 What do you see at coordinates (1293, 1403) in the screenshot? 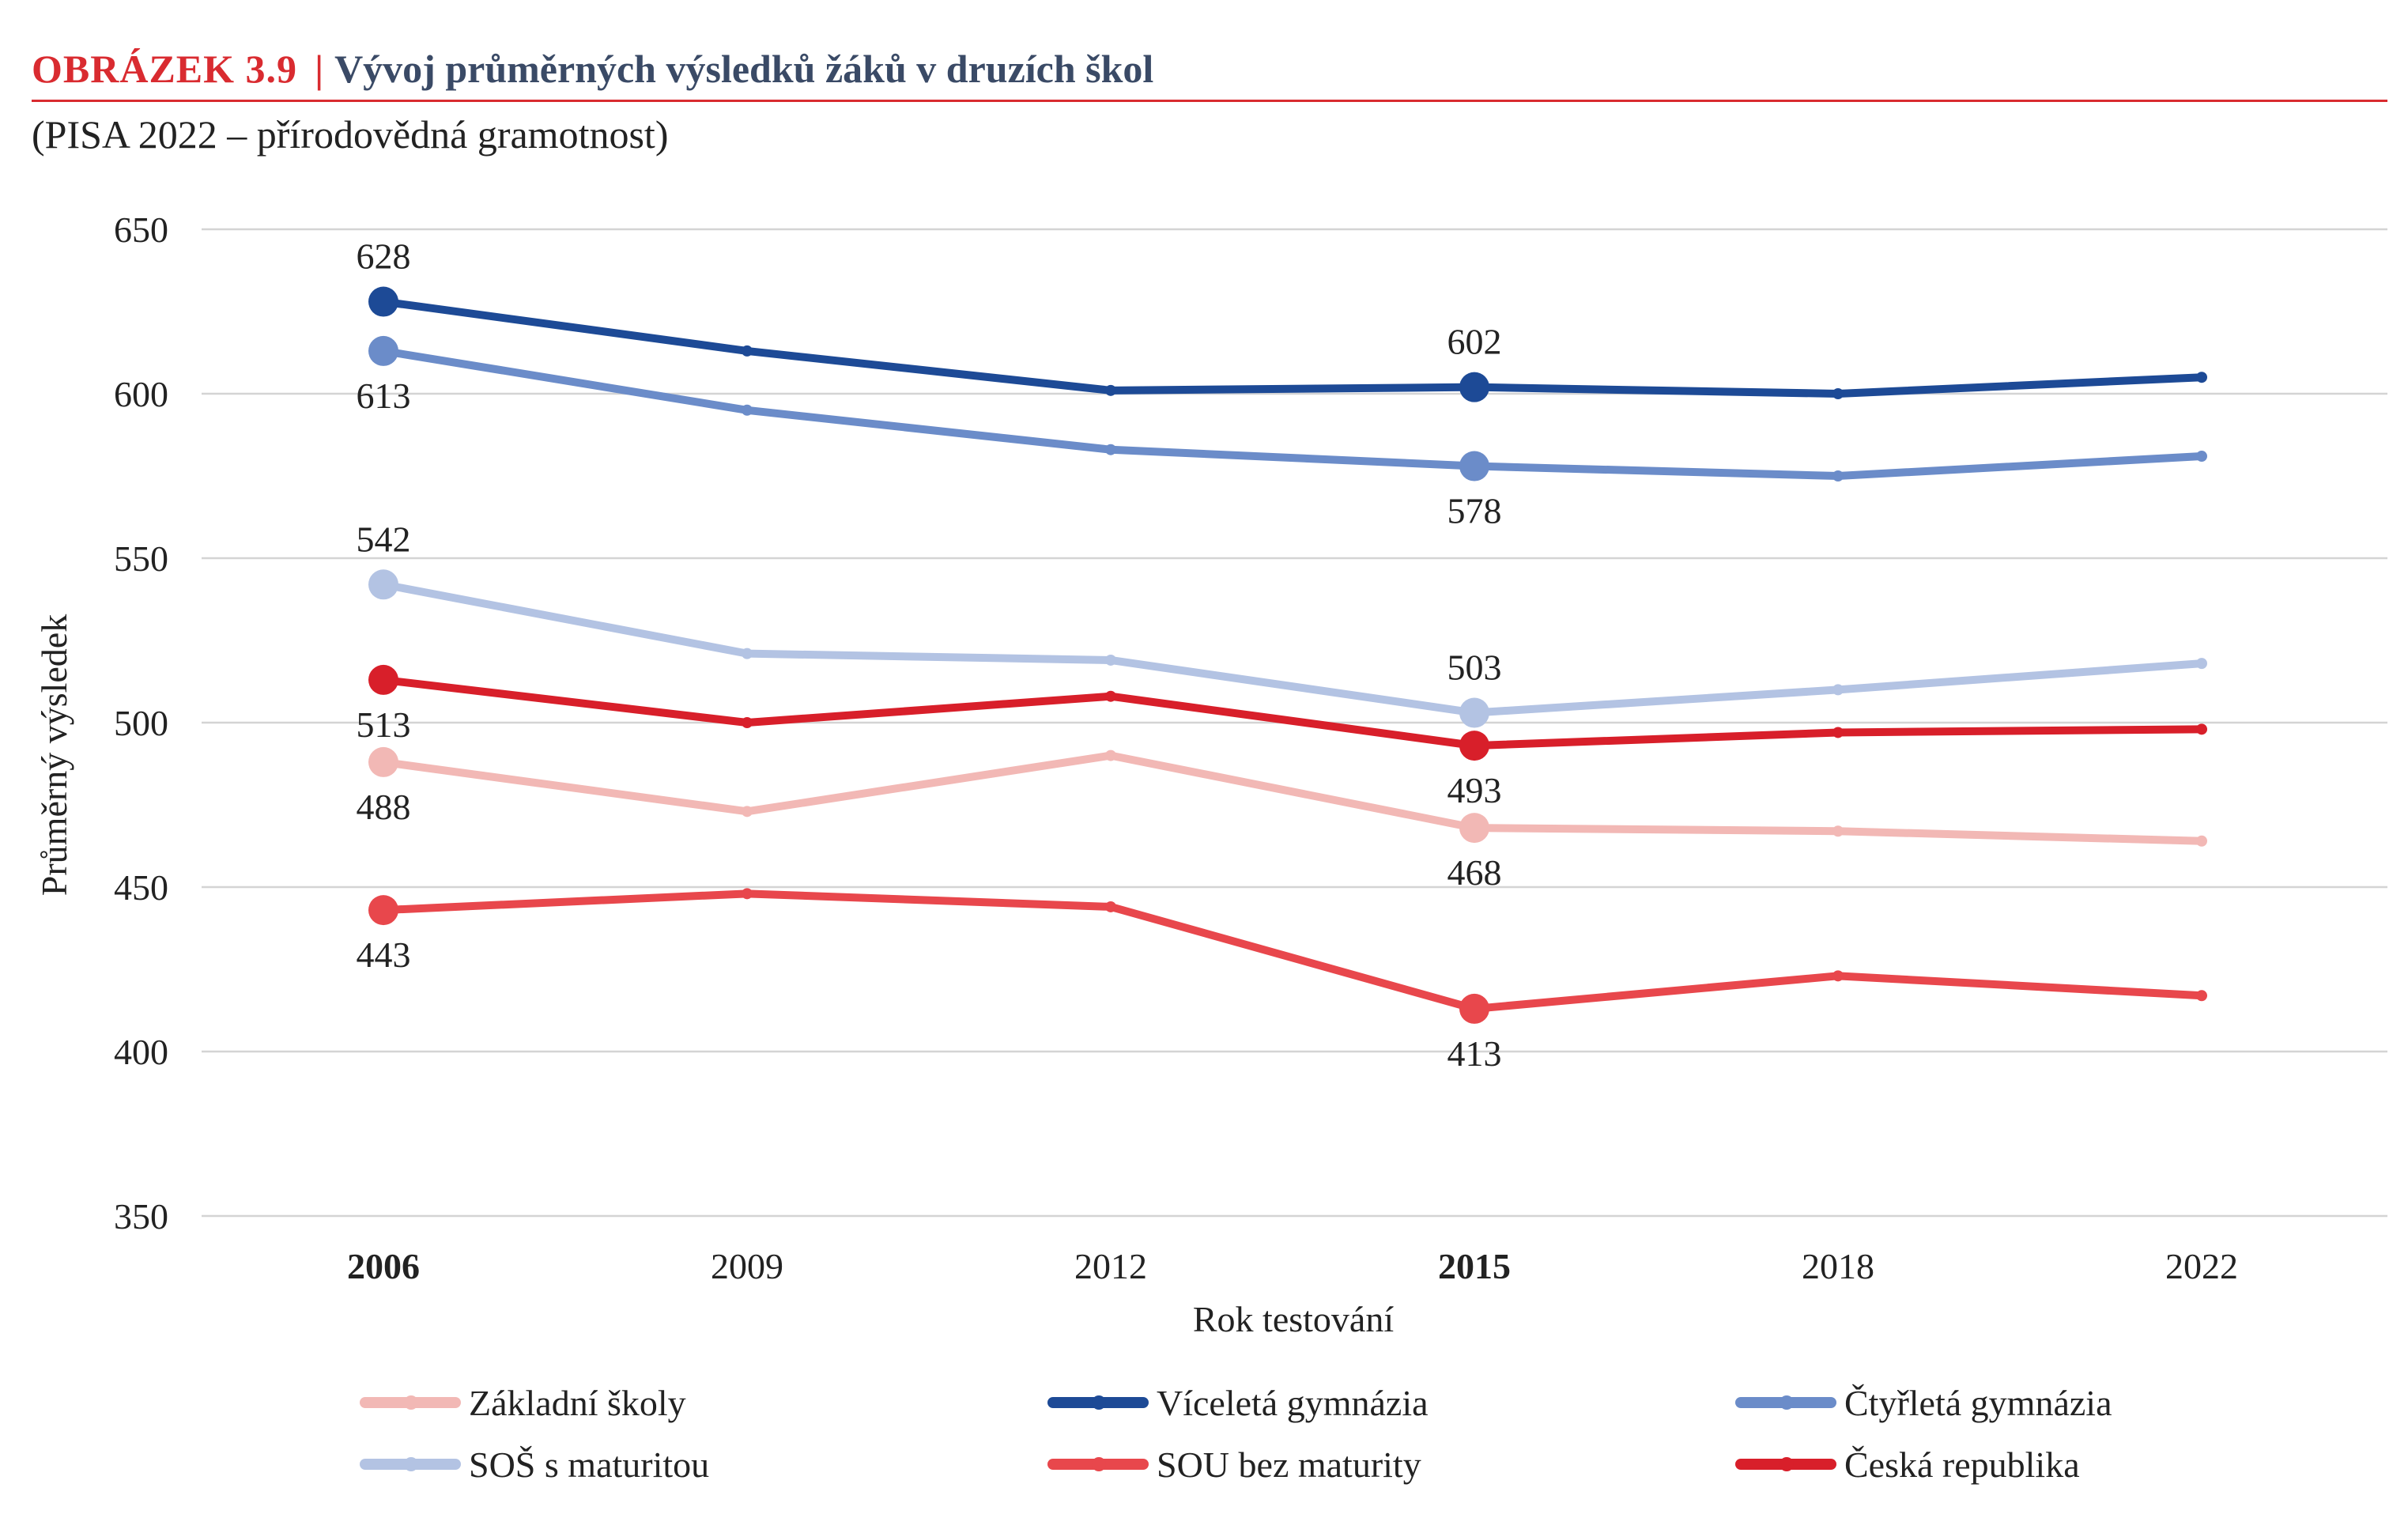
I see `legend-label: Víceletá gymnázia` at bounding box center [1293, 1403].